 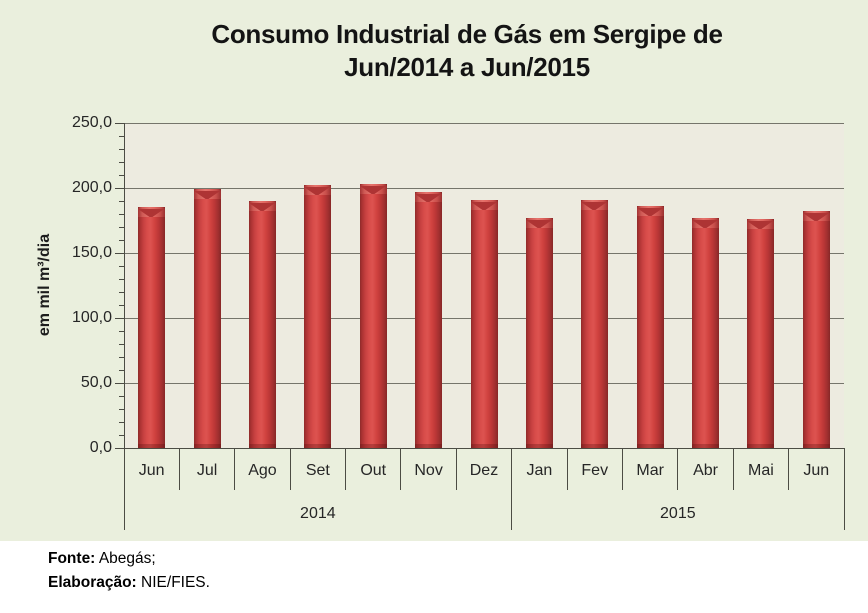 I want to click on chart-title-line1: Consumo Industrial de Gás em Sergipe de, so click(x=467, y=34).